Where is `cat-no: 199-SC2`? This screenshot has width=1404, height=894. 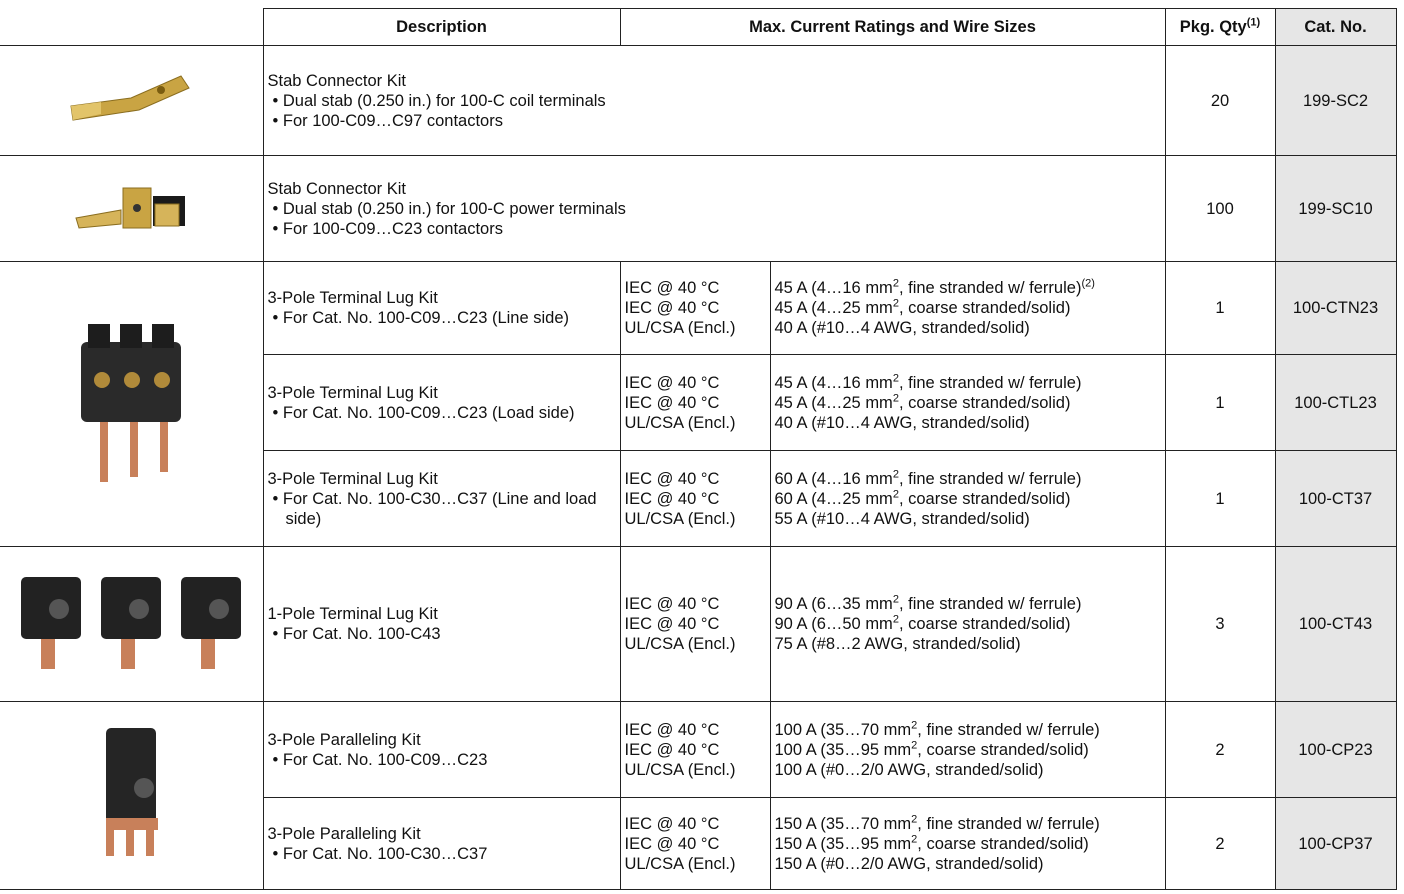
cat-no: 199-SC2 is located at coordinates (1335, 100).